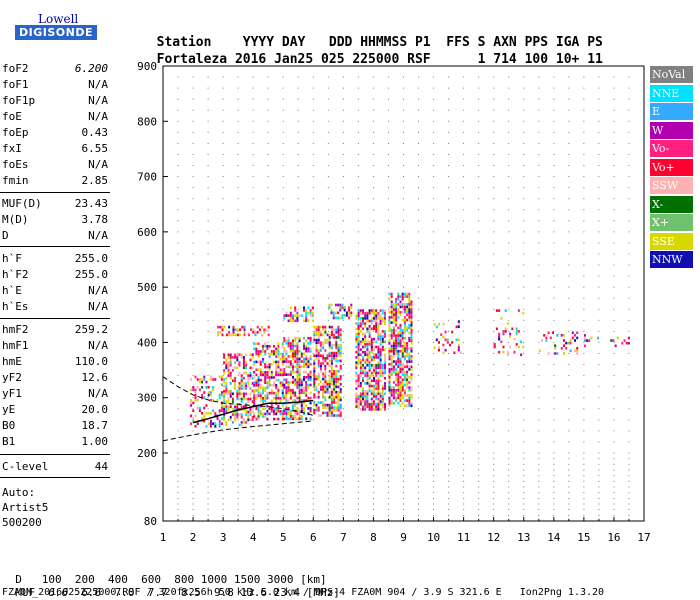 The image size is (700, 600). What do you see at coordinates (25, 466) in the screenshot?
I see `param-name: C-level` at bounding box center [25, 466].